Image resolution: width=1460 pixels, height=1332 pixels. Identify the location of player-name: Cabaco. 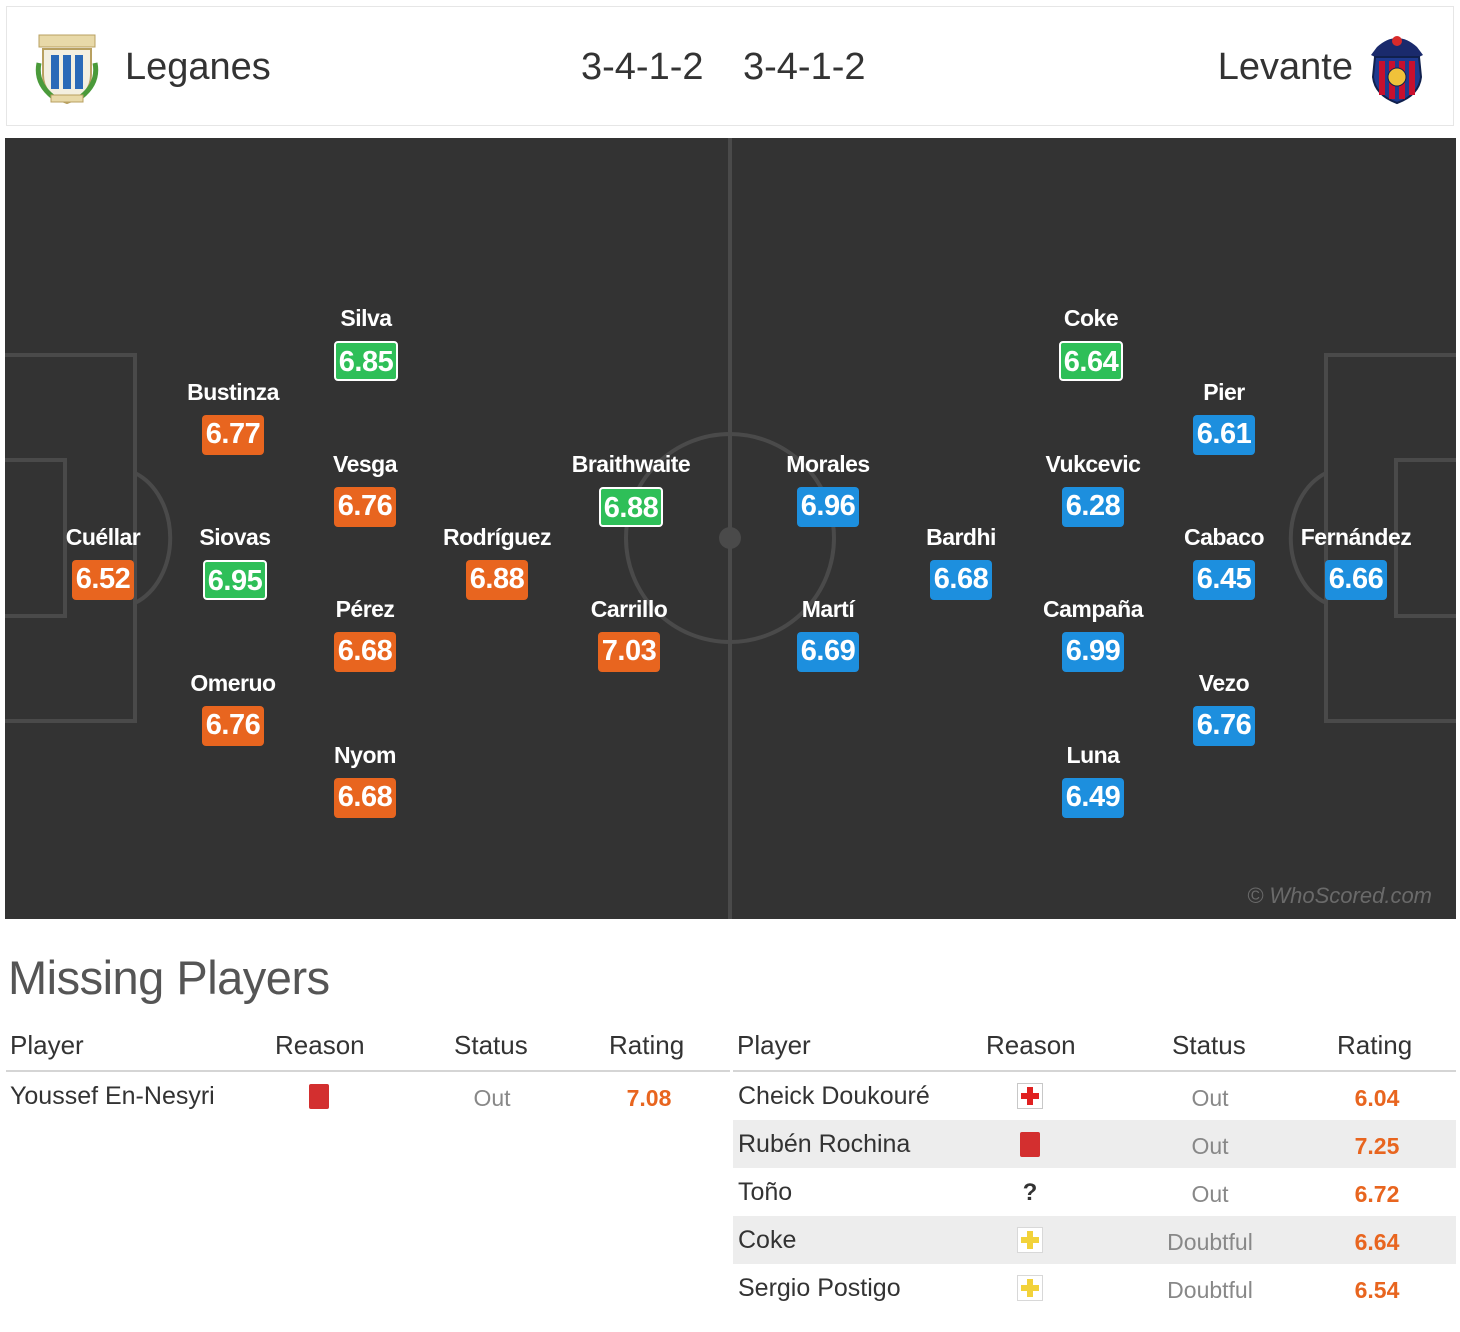
(1224, 537).